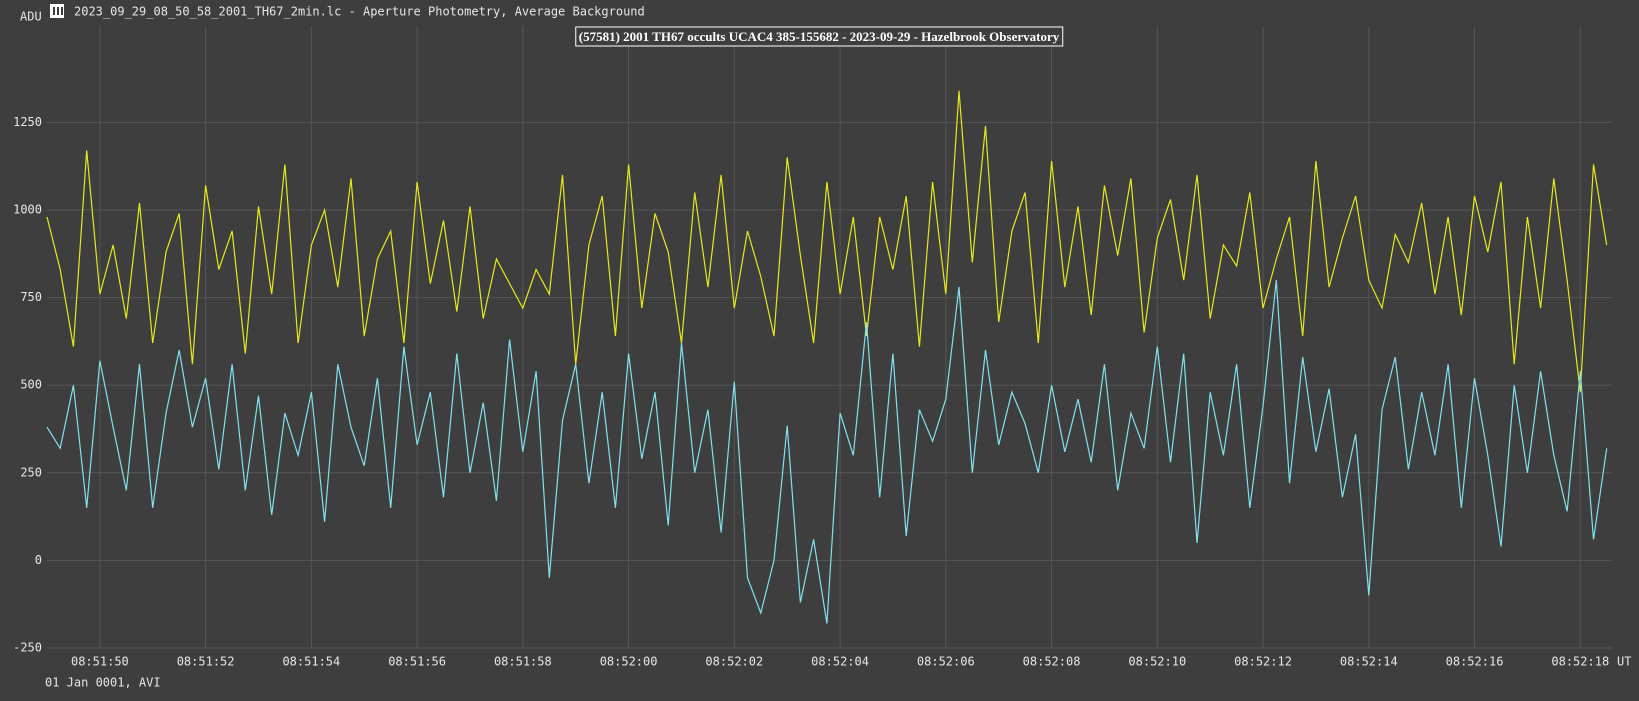  Describe the element at coordinates (734, 662) in the screenshot. I see `x-tick-label: 08:52:02` at that location.